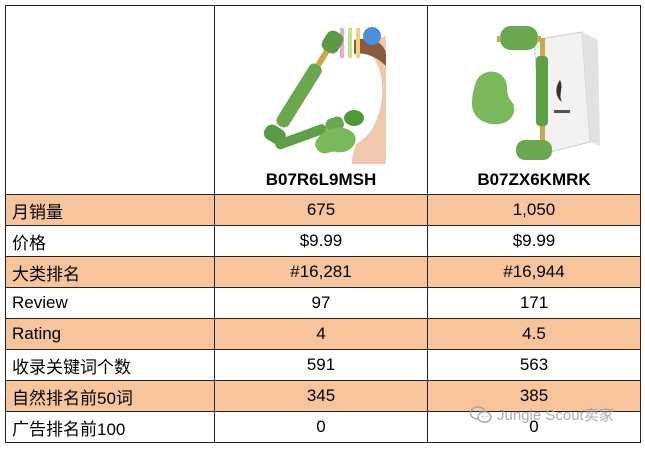  I want to click on table-row: 月销量 675 1,050, so click(323, 210).